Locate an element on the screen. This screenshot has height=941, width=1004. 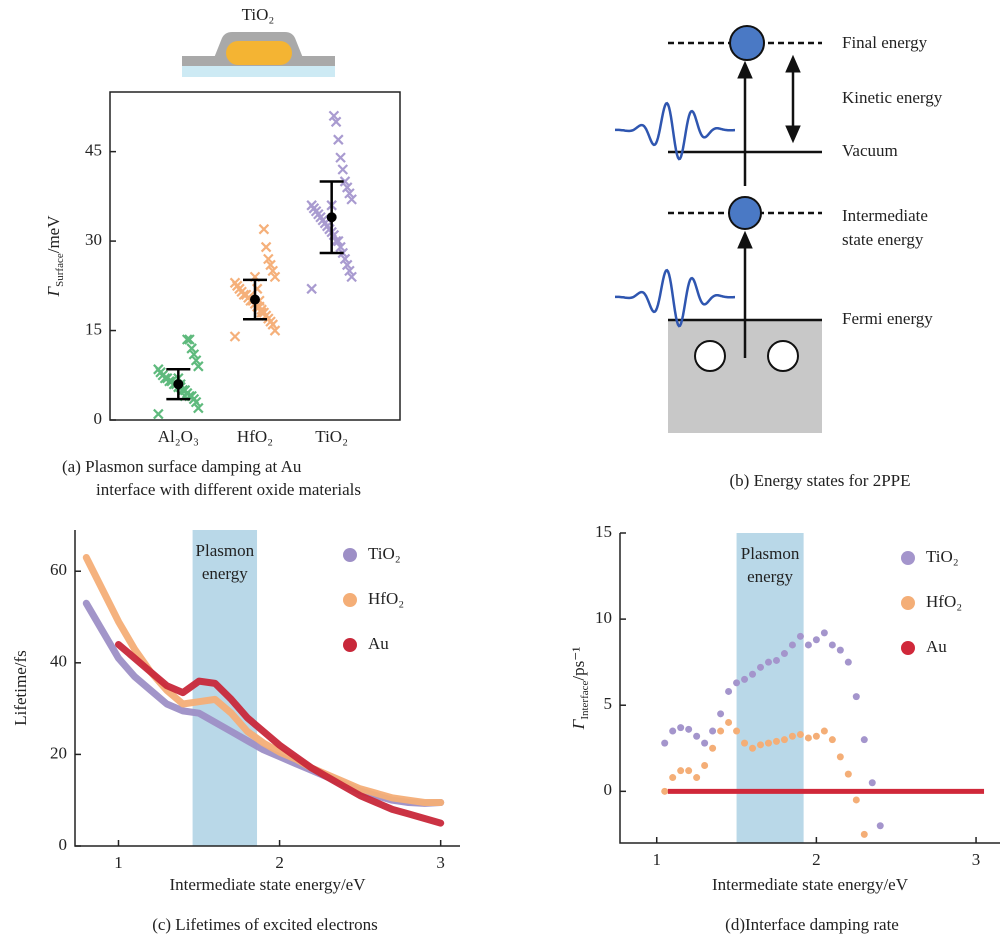
plot-frame is located at coordinates (255, 256).